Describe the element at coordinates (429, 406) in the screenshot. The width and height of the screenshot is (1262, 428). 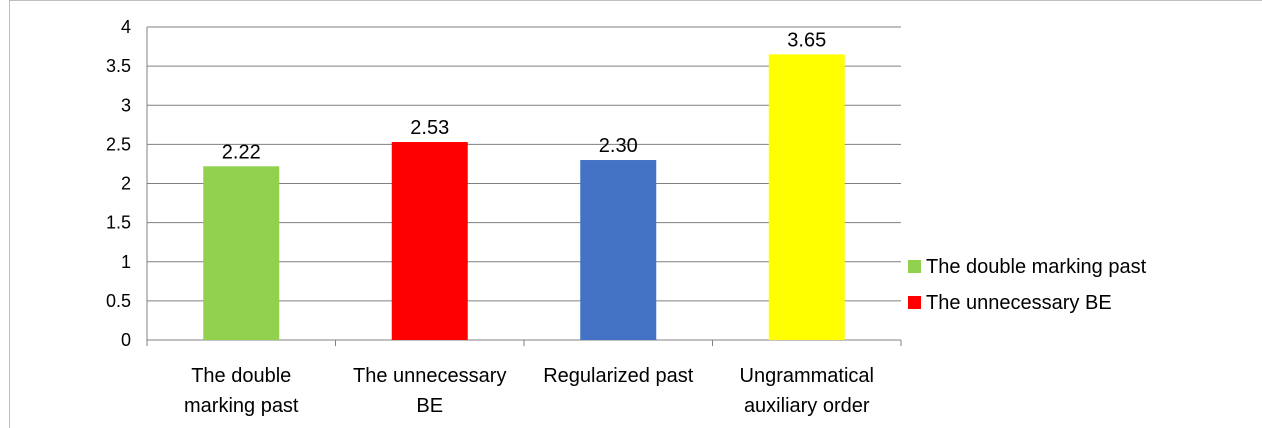
I see `x-category-label-line: BE` at that location.